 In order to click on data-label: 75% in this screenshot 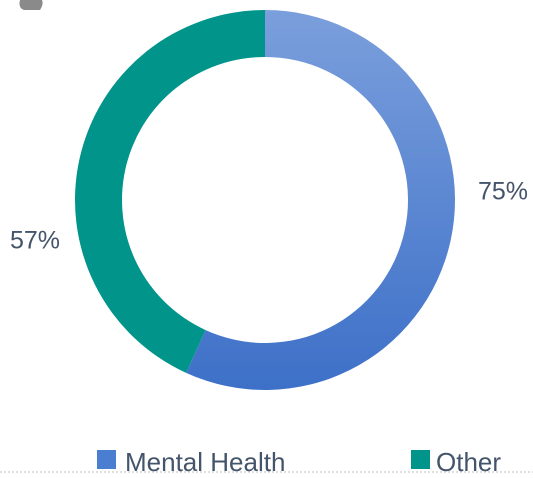, I will do `click(503, 192)`.